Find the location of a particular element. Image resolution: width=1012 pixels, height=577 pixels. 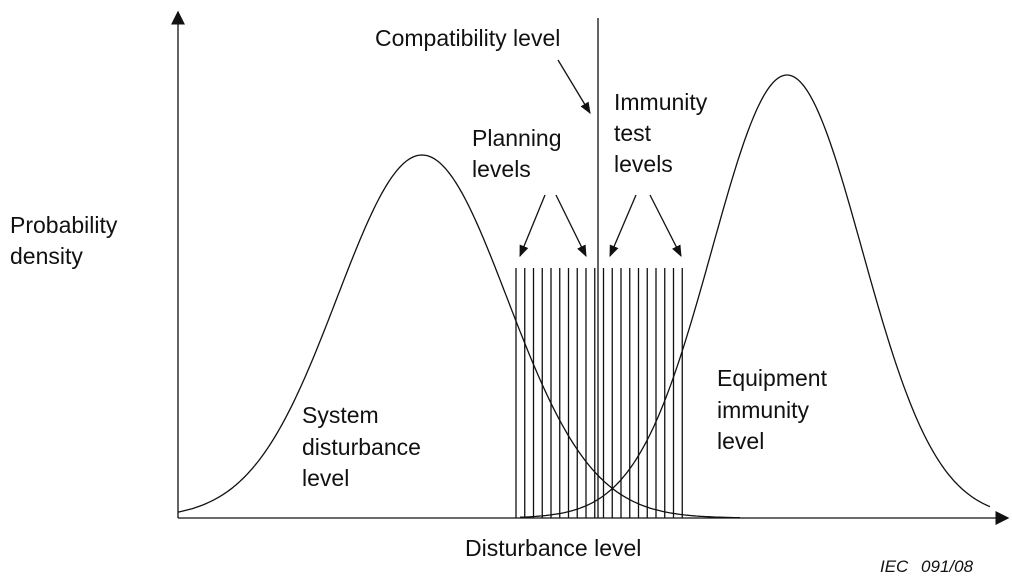

y-axis-label: Probability density is located at coordinates (67, 240).